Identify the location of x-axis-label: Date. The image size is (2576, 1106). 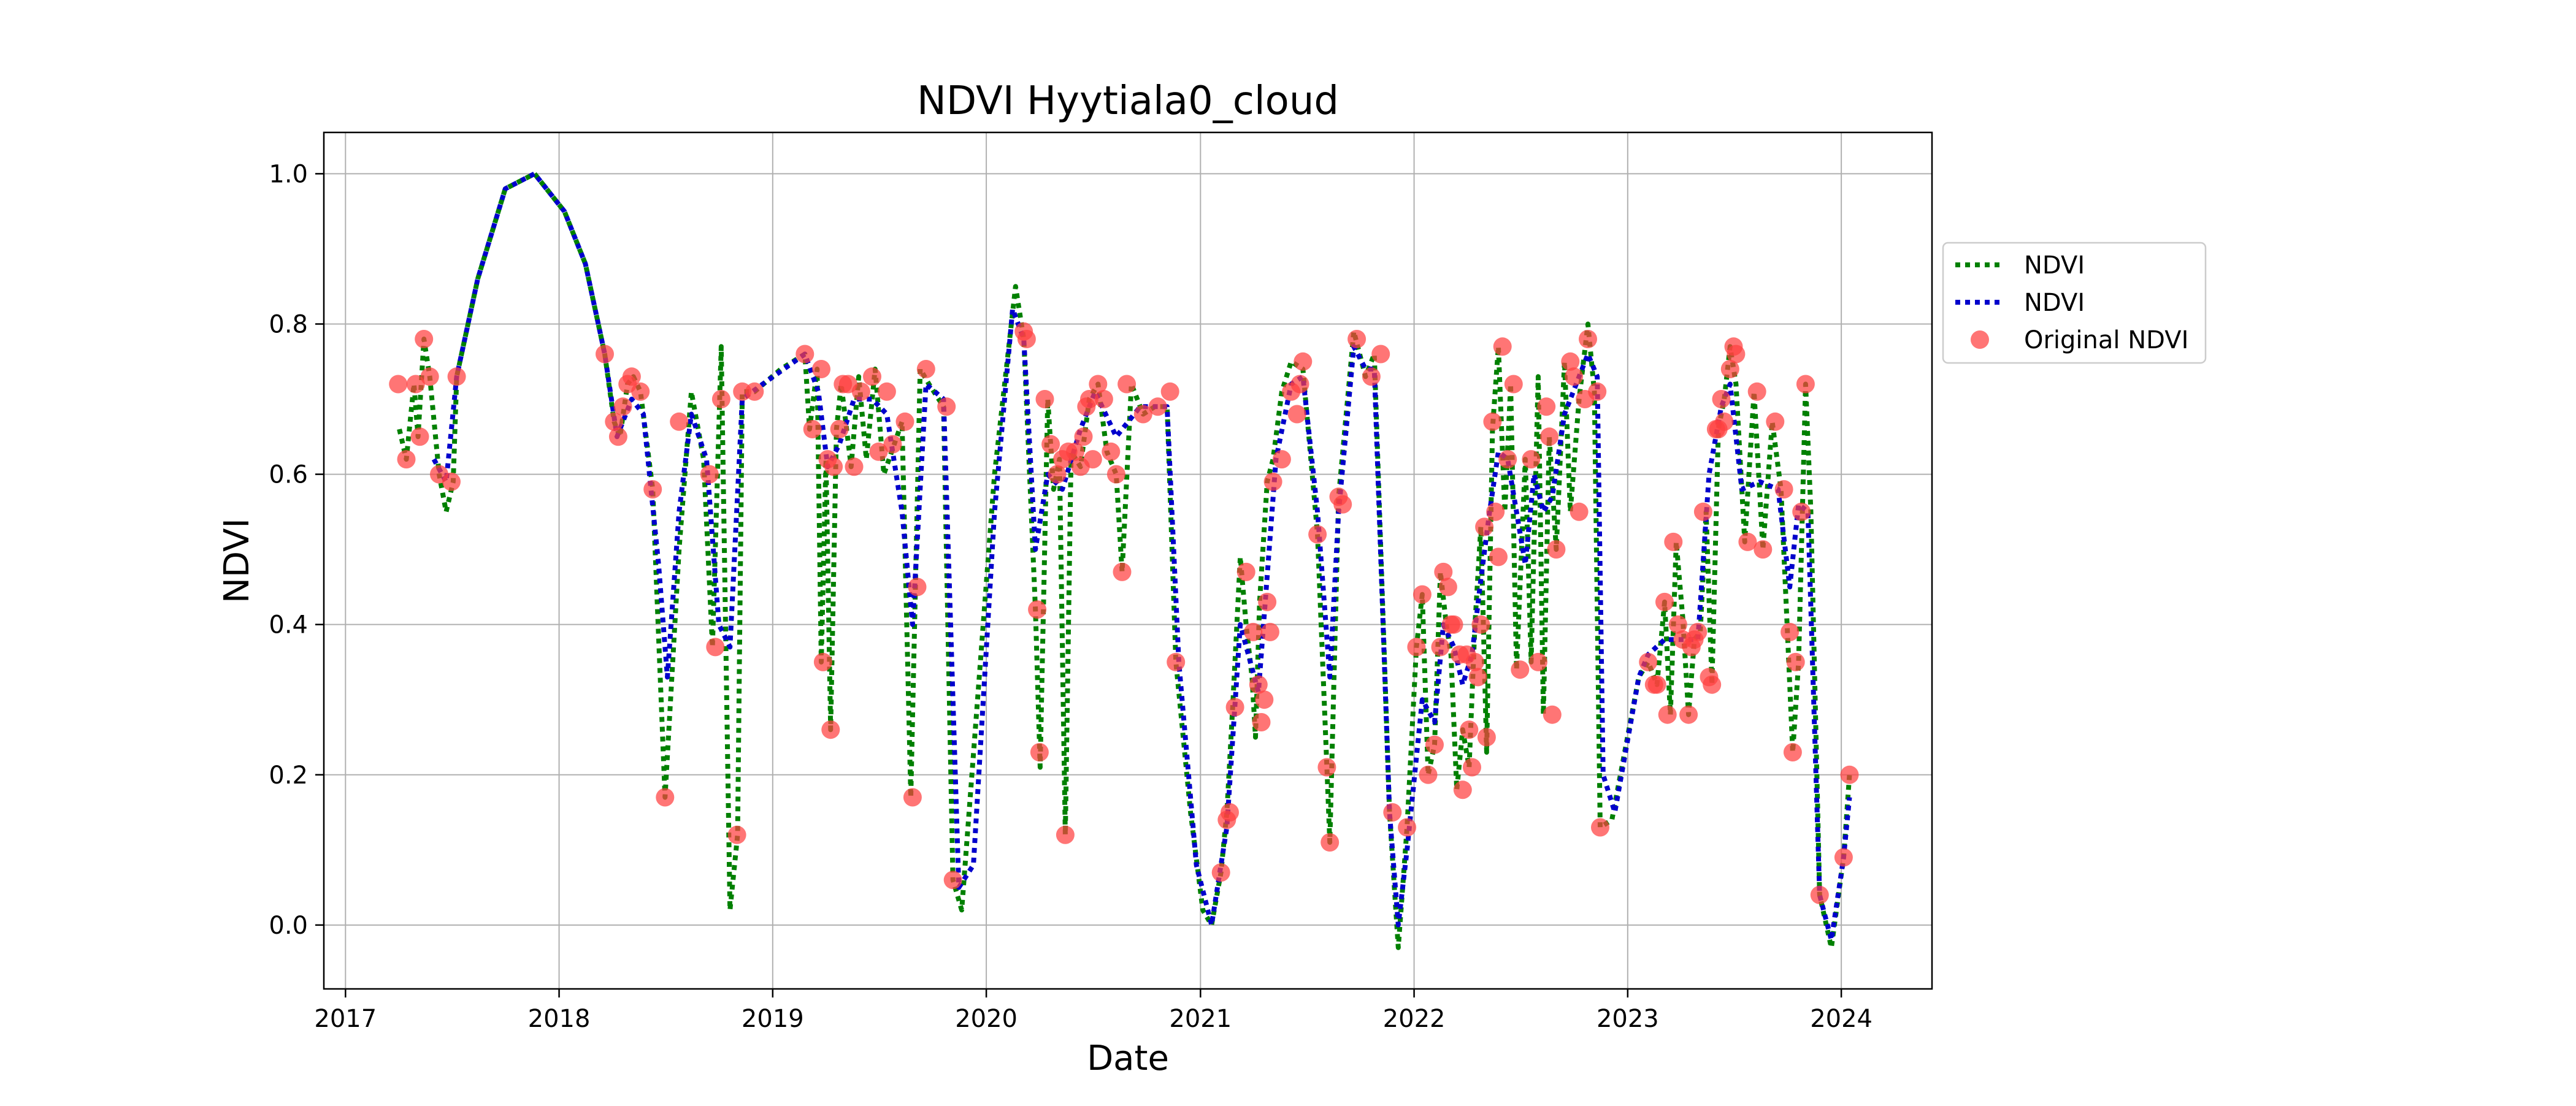
(1128, 1058).